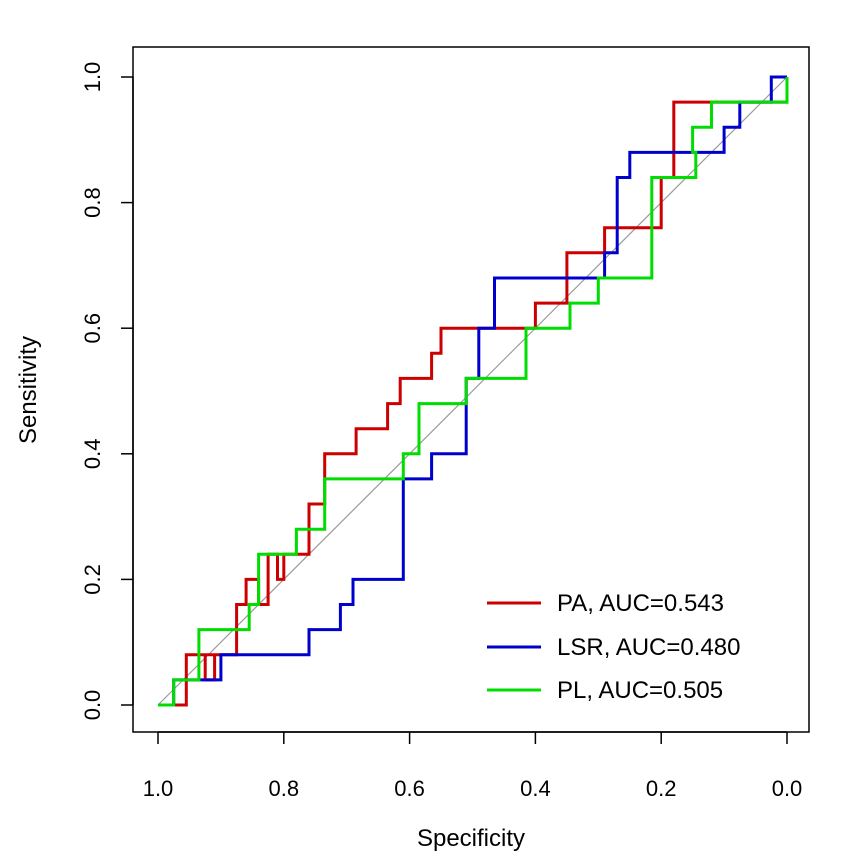 This screenshot has height=866, width=866. I want to click on x-tick-label: 0.0, so click(787, 788).